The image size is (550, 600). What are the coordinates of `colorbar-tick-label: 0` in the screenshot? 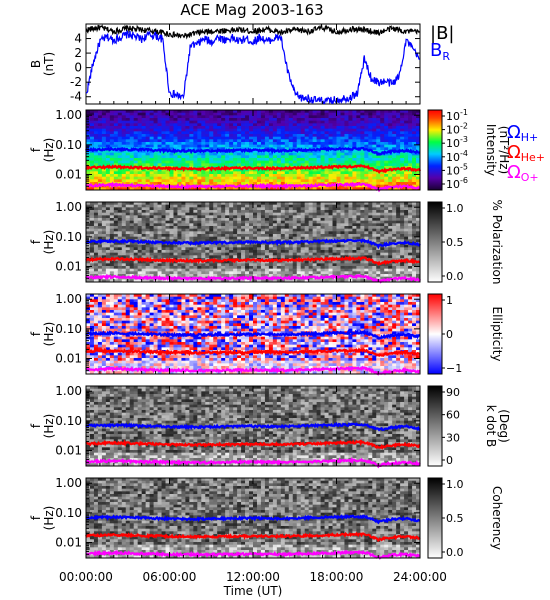 It's located at (449, 460).